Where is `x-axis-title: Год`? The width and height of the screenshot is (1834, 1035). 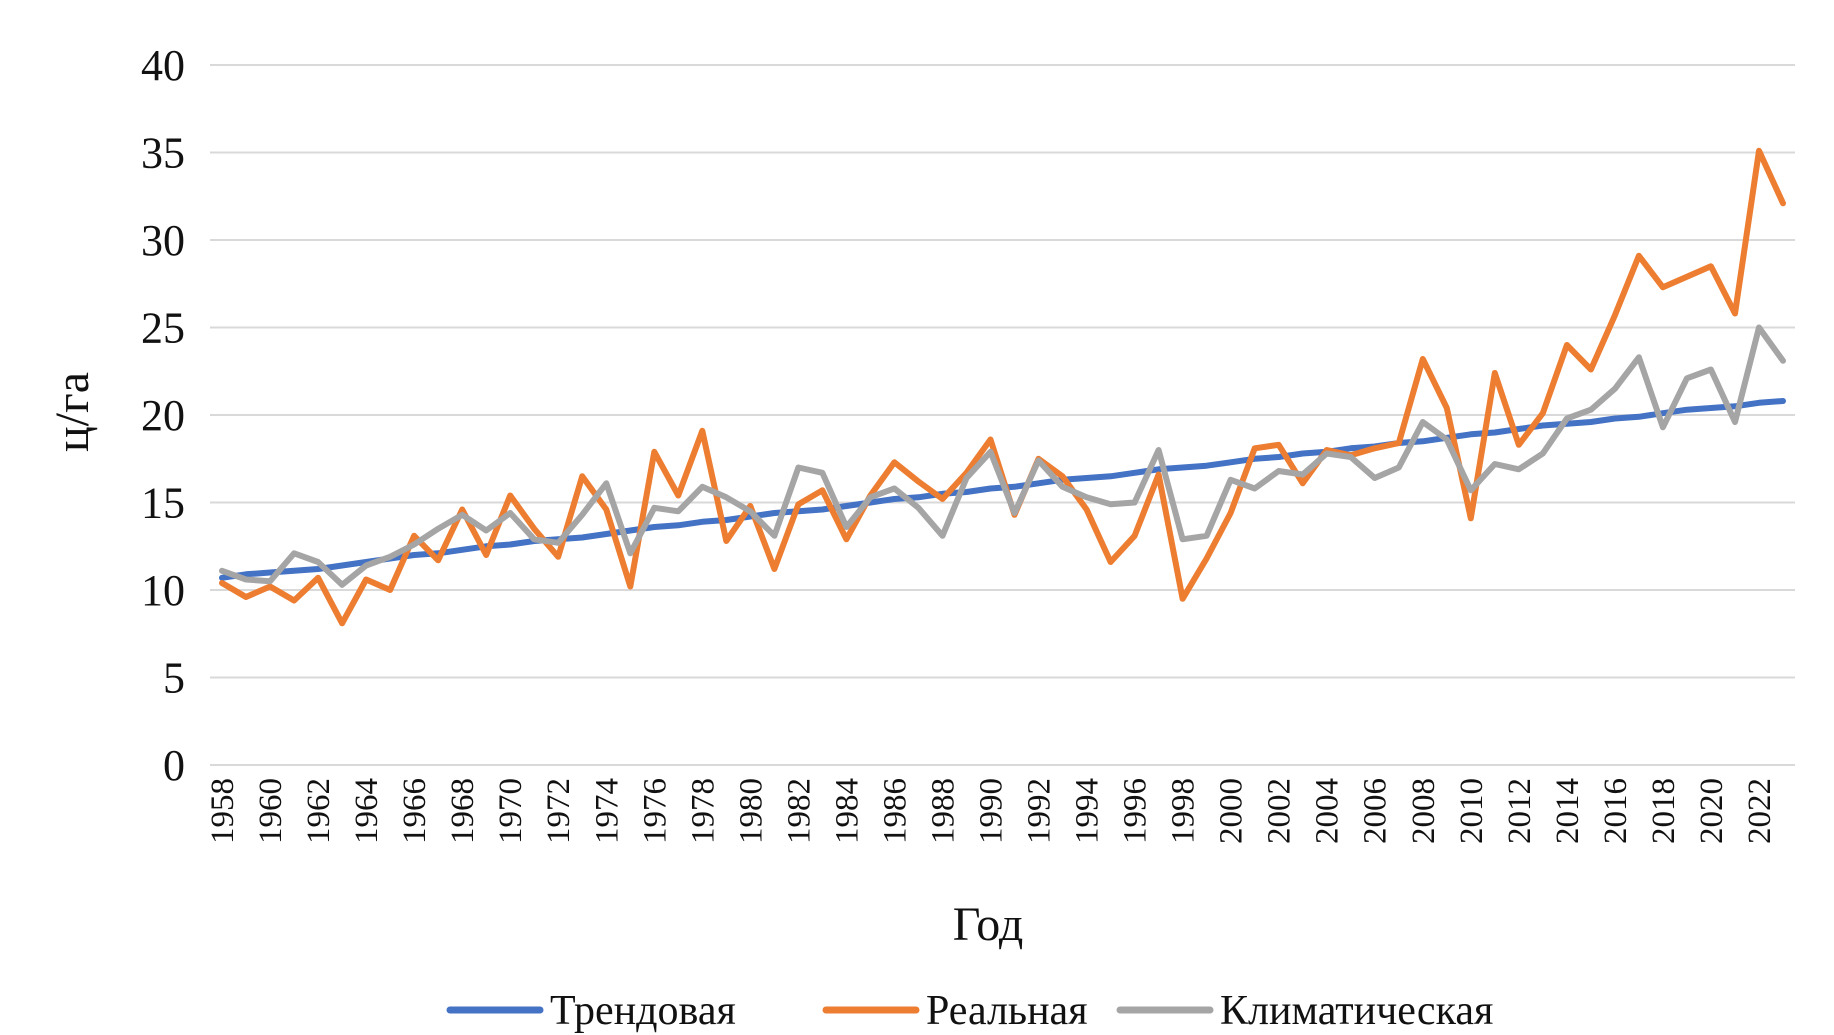
x-axis-title: Год is located at coordinates (988, 924).